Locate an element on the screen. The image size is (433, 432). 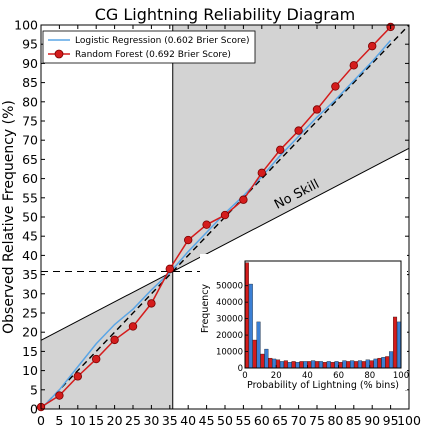
x-tick-label: 10 is located at coordinates (78, 420).